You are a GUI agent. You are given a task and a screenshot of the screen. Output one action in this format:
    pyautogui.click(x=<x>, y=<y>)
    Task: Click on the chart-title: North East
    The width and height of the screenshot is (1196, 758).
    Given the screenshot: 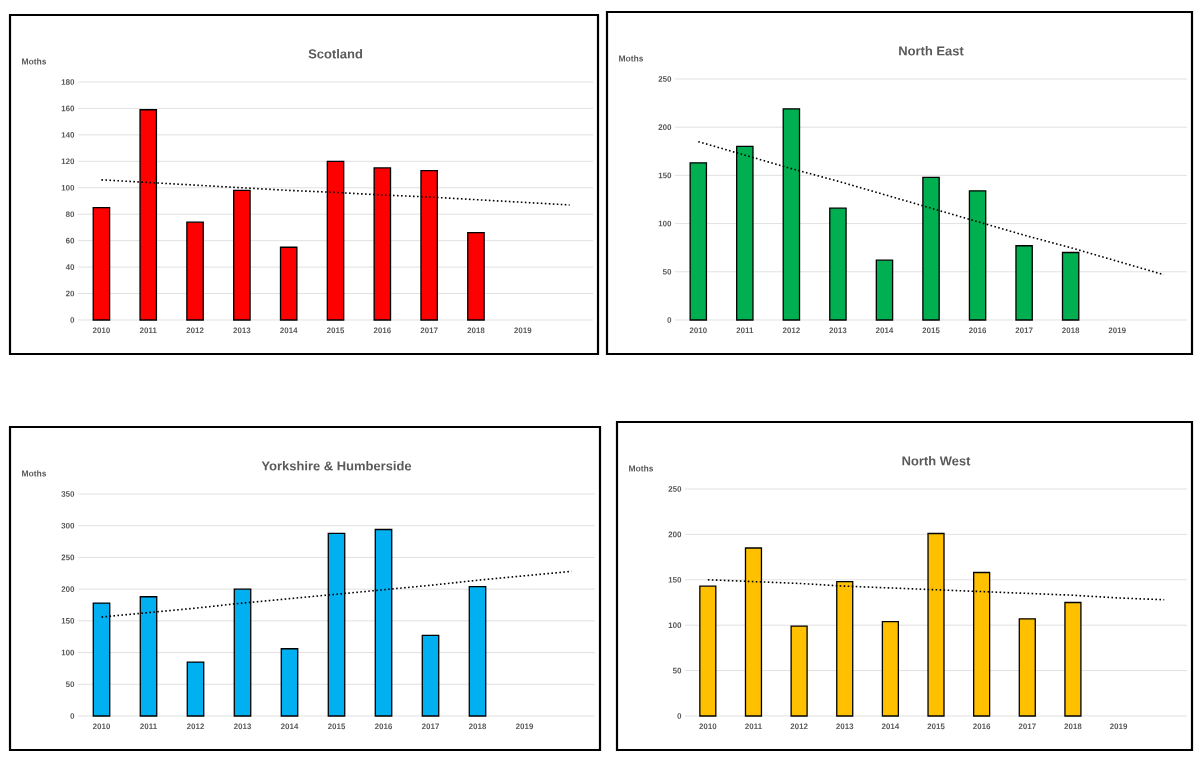 What is the action you would take?
    pyautogui.click(x=931, y=50)
    